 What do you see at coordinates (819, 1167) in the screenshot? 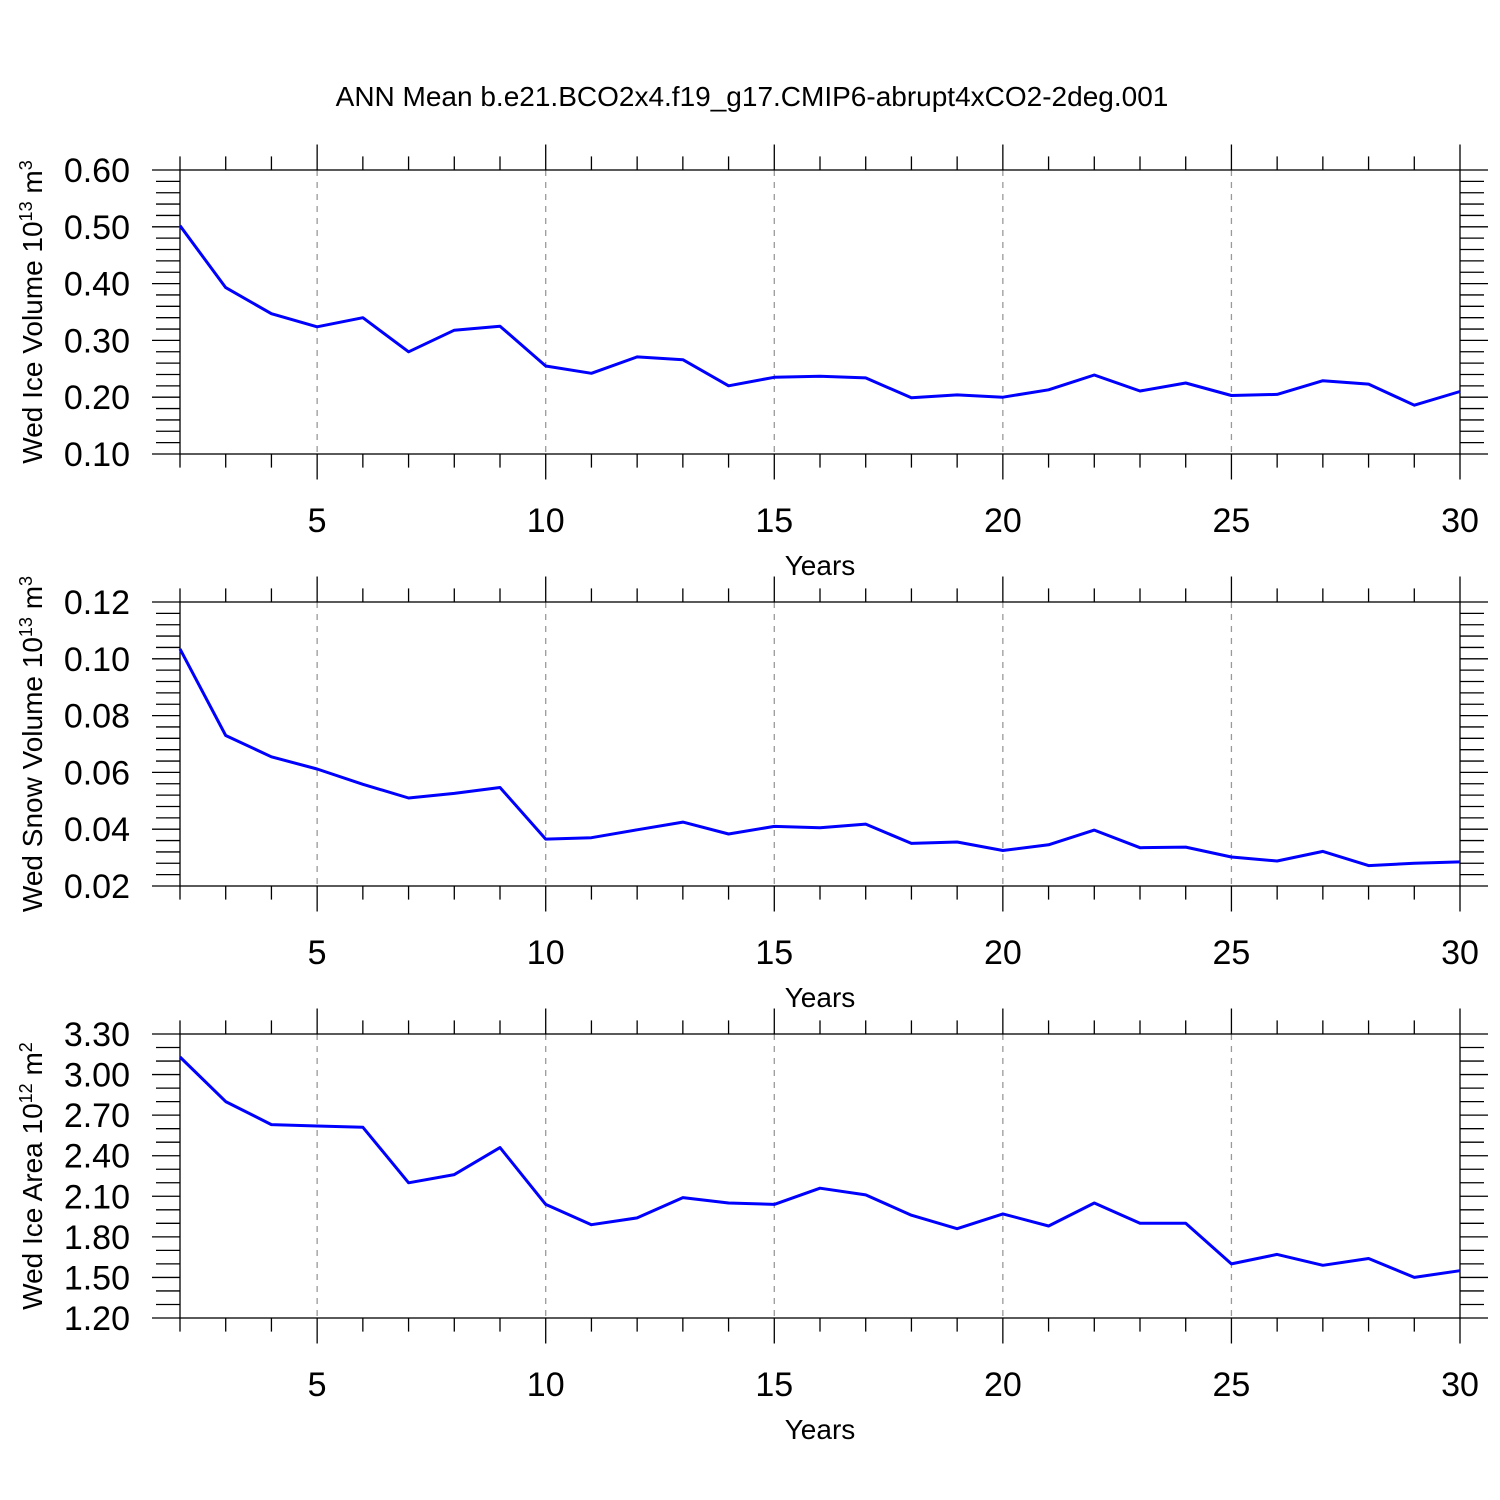
I see `ice-area-series-line` at bounding box center [819, 1167].